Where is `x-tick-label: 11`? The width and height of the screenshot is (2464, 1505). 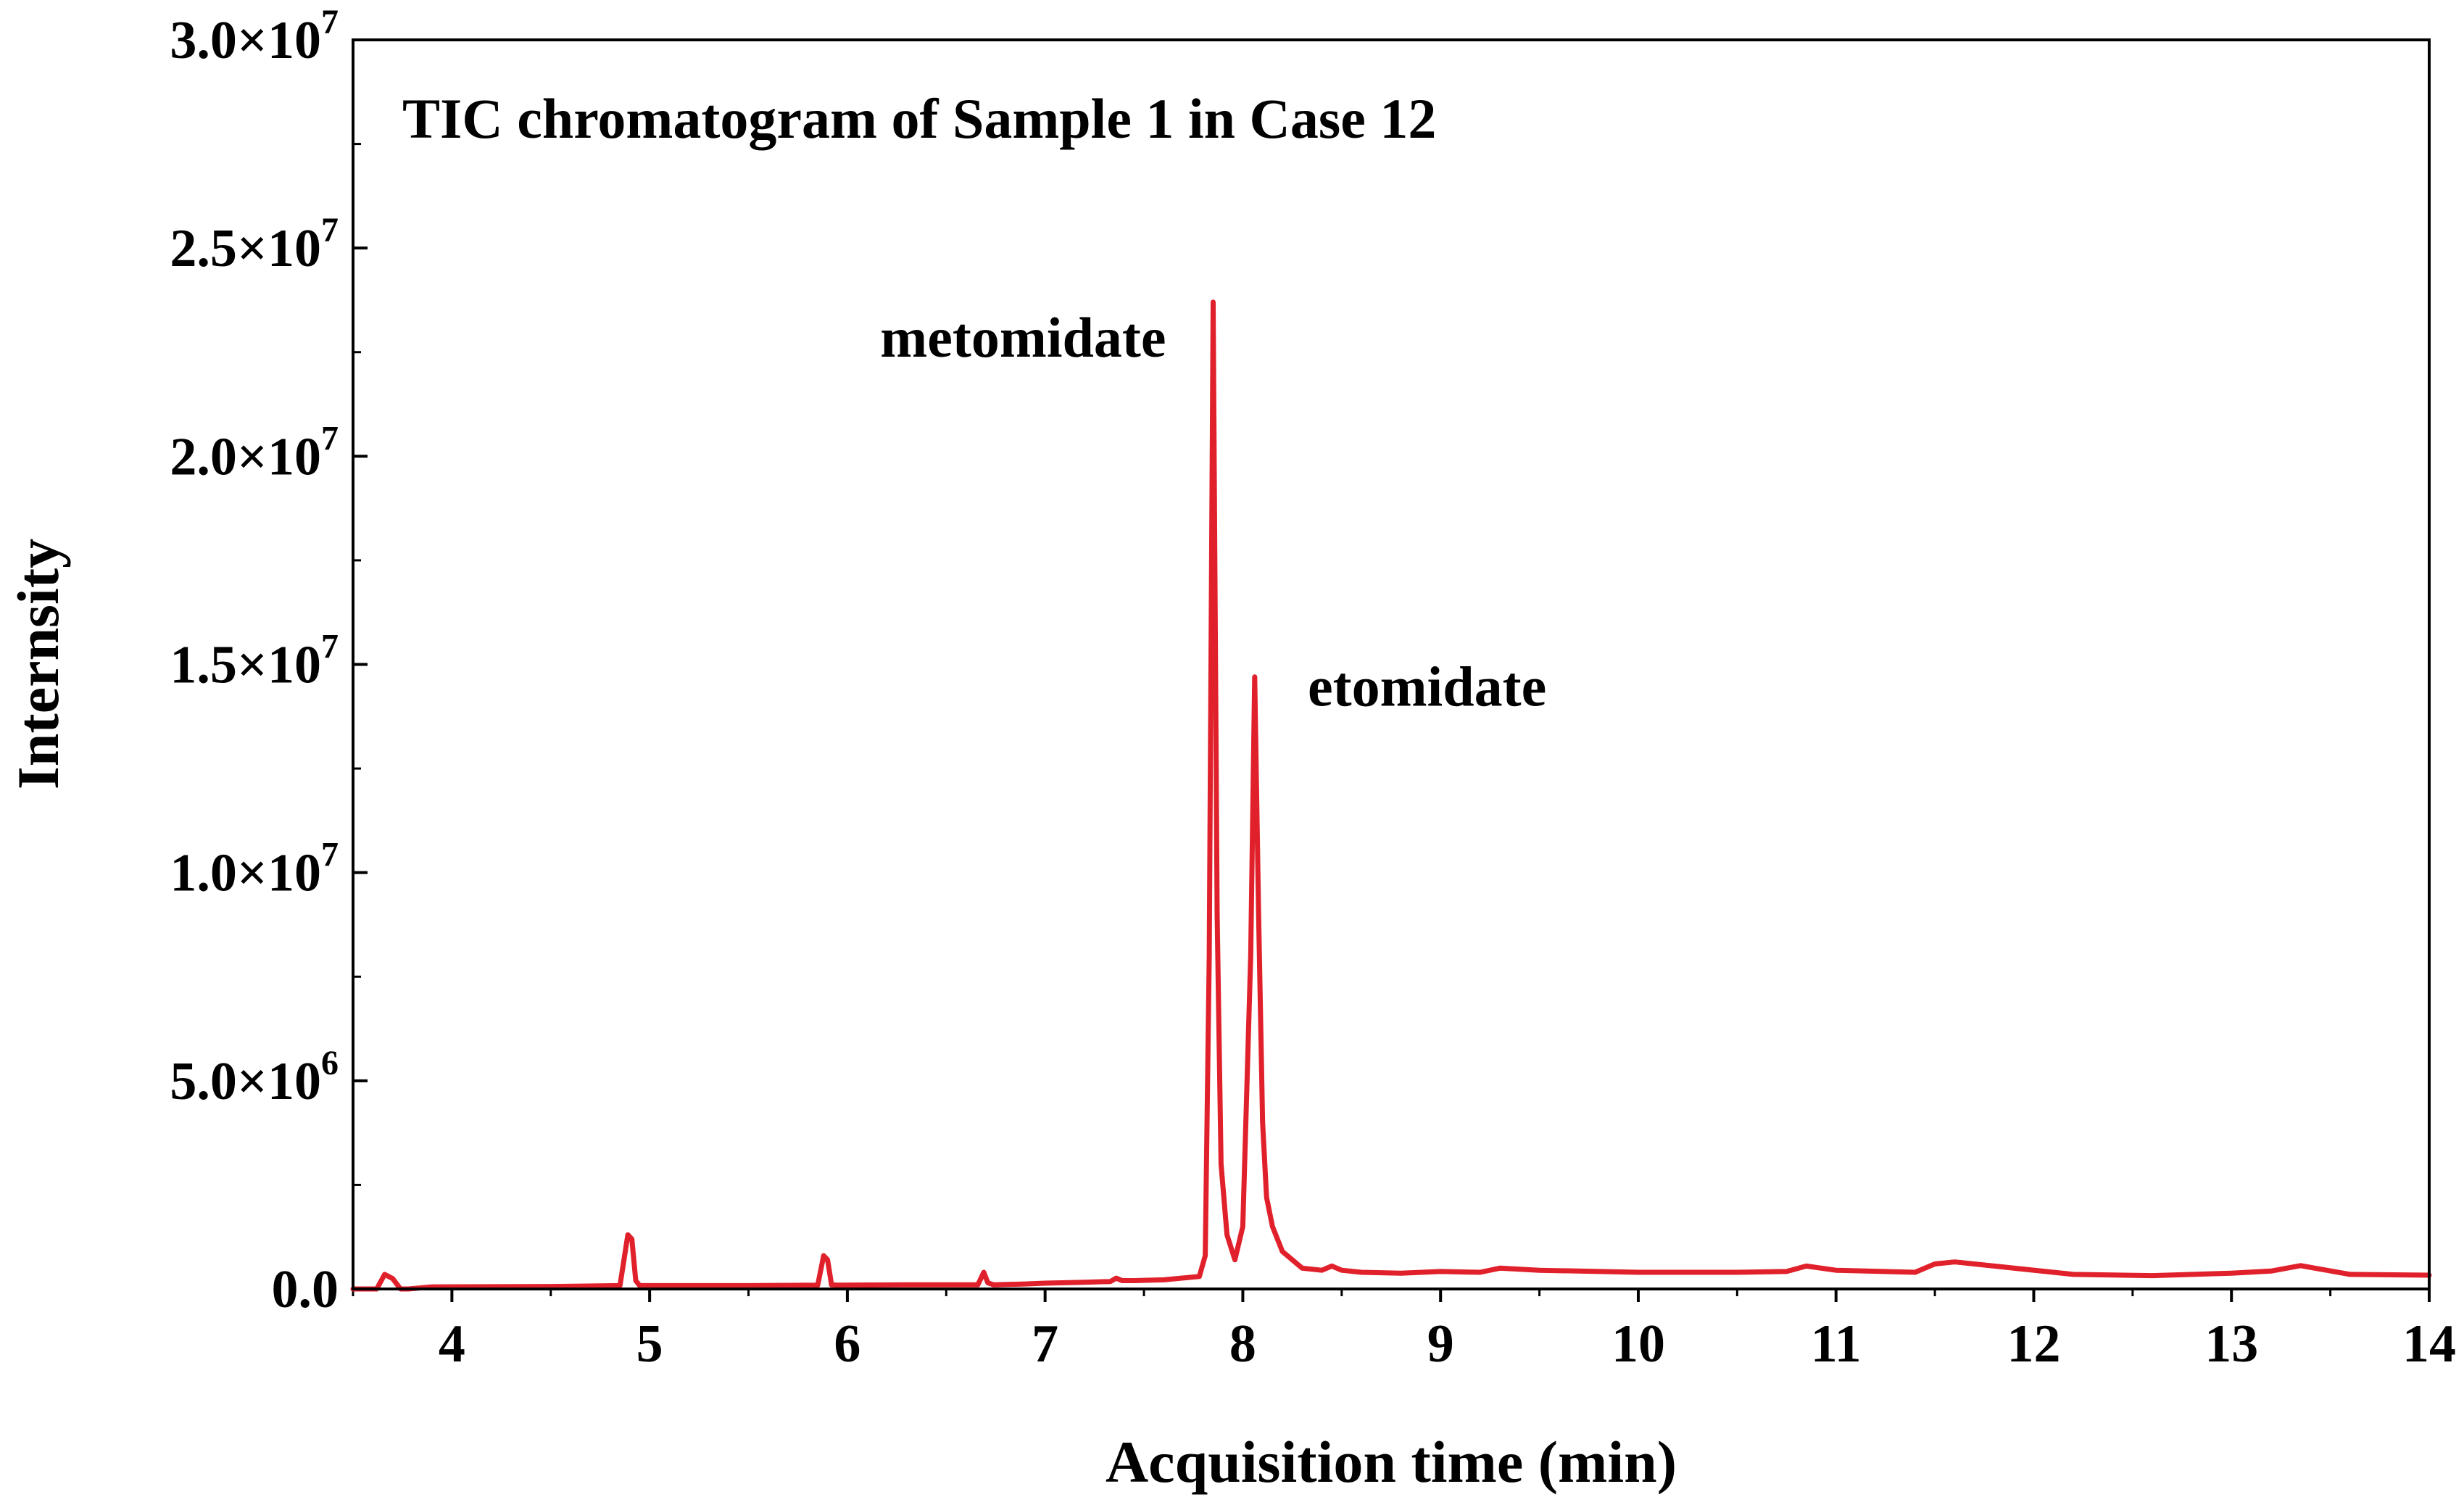 x-tick-label: 11 is located at coordinates (1837, 1344).